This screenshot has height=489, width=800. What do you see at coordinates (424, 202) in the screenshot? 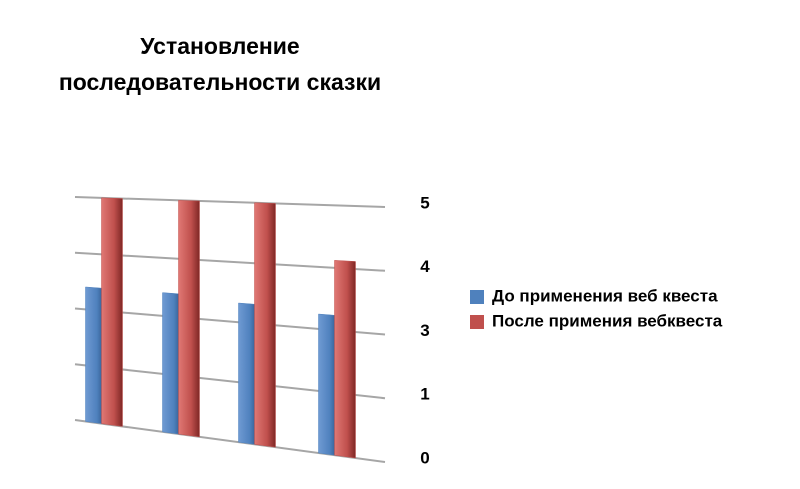
I see `y-tick-label: 5` at bounding box center [424, 202].